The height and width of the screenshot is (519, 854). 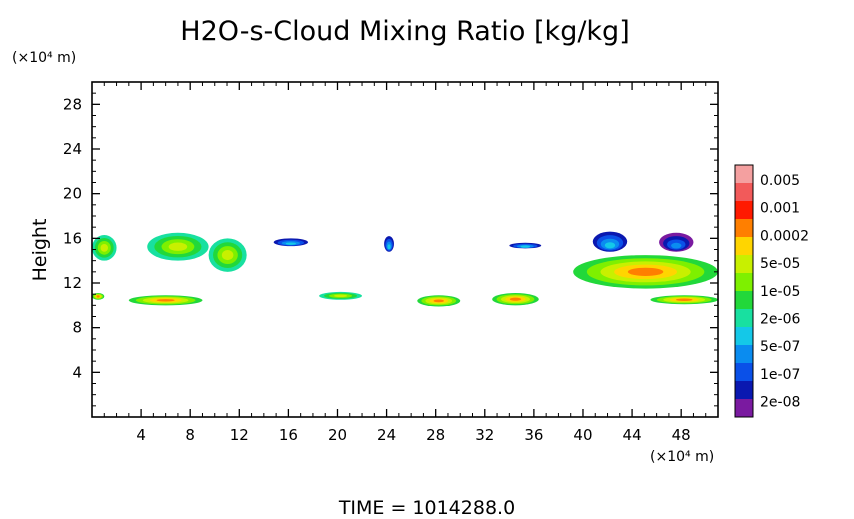 I want to click on y-axis-label: Height, so click(x=40, y=250).